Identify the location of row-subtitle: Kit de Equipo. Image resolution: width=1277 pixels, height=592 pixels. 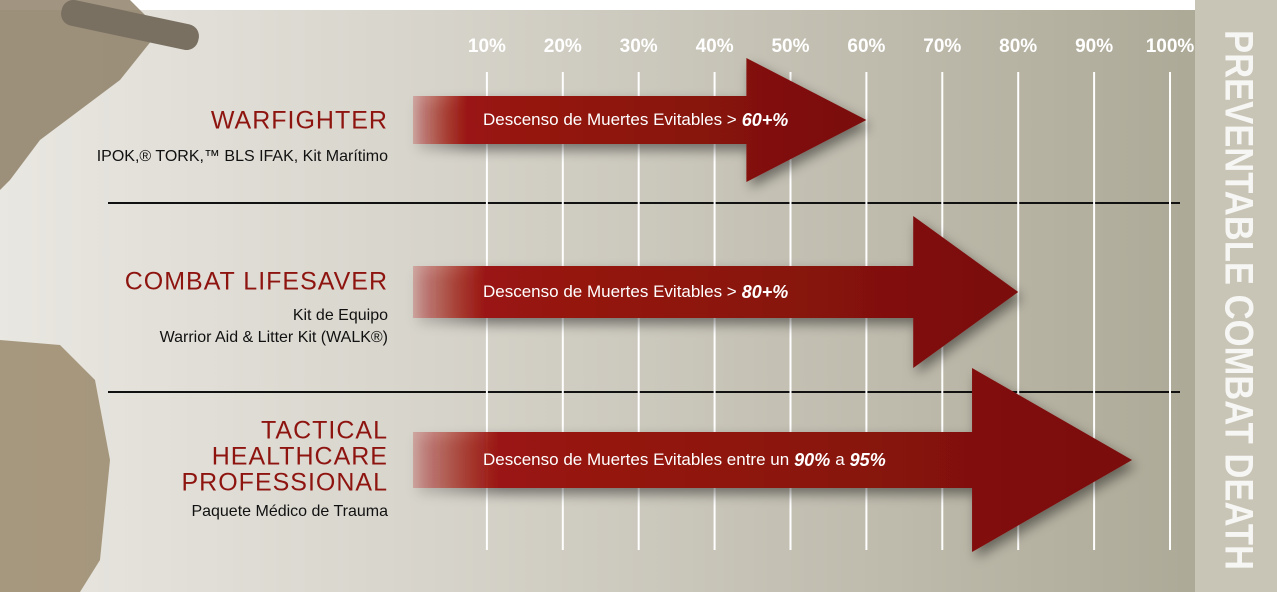
(340, 315).